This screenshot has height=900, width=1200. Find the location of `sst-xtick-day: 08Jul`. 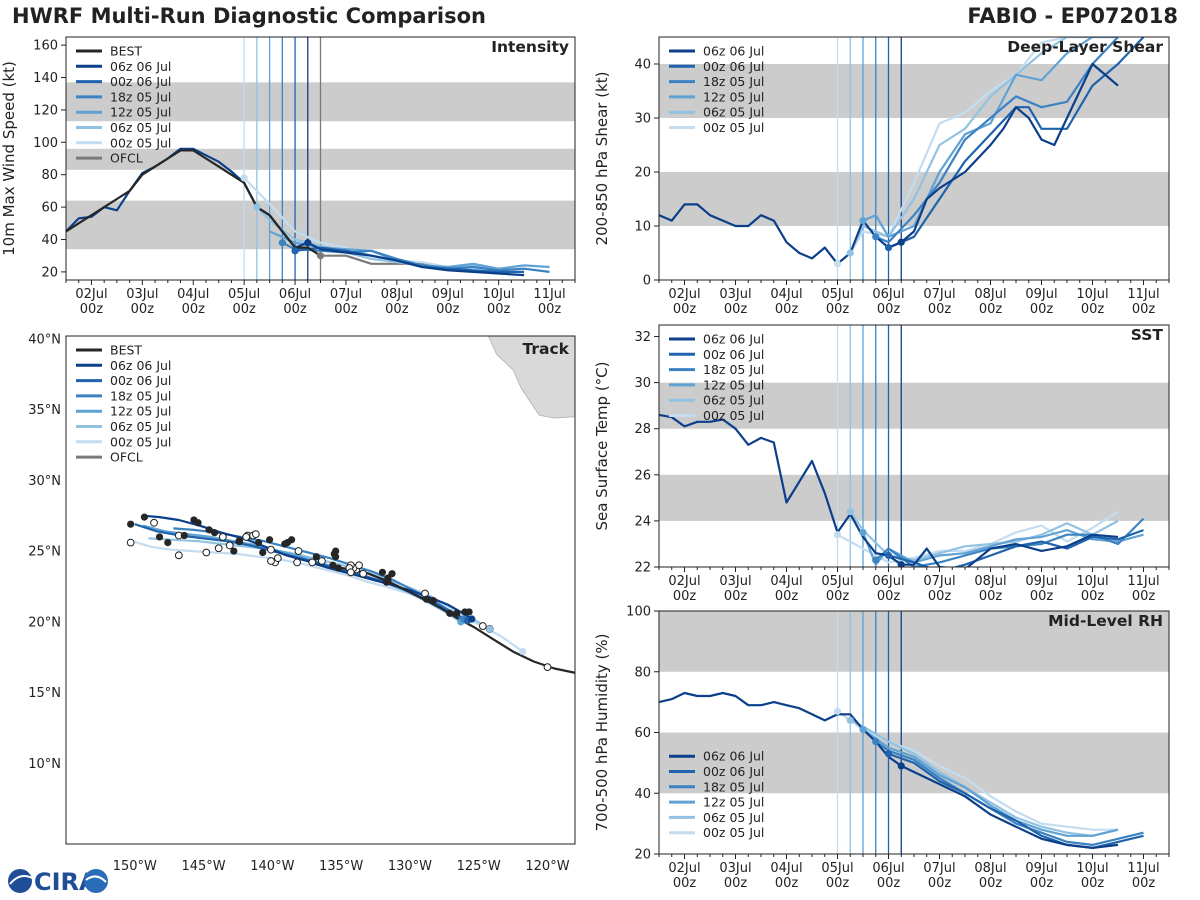

sst-xtick-day: 08Jul is located at coordinates (990, 581).